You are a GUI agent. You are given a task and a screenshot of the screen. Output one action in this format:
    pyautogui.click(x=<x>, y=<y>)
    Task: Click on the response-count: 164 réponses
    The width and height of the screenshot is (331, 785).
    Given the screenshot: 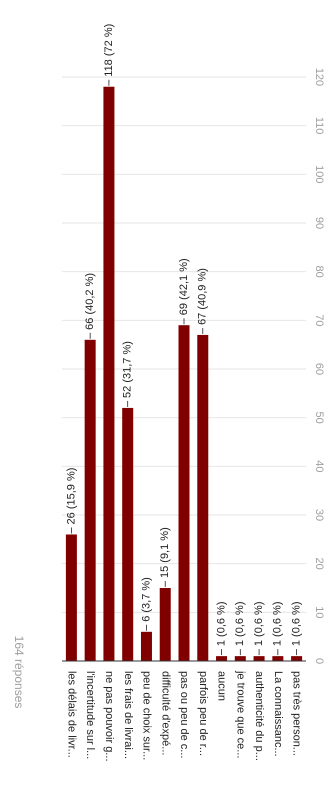 What is the action you would take?
    pyautogui.click(x=19, y=672)
    